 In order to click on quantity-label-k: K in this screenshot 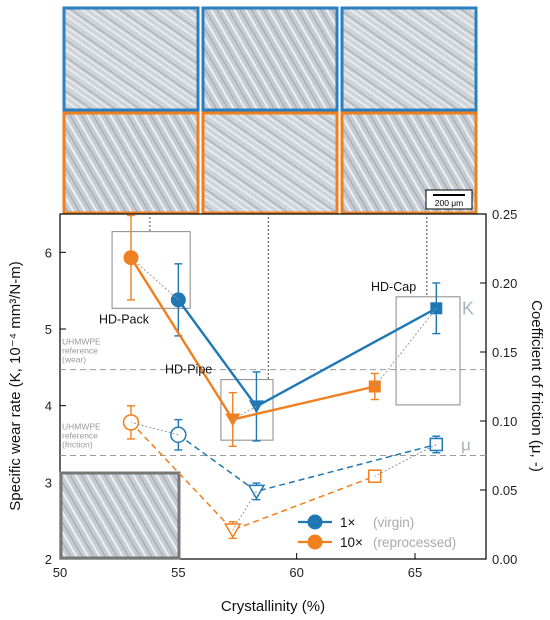, I will do `click(468, 308)`.